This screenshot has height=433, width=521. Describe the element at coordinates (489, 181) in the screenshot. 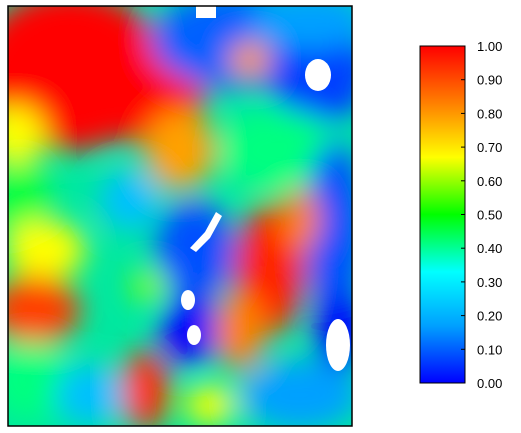

I see `colorbar-tick-label: 0.60` at that location.